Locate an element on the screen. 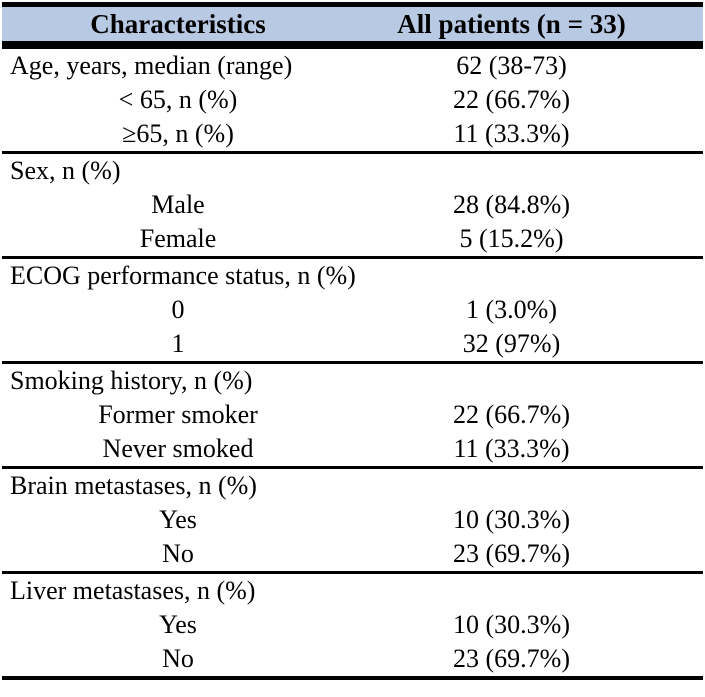  table-row: Smoking history, n (%) is located at coordinates (352, 381).